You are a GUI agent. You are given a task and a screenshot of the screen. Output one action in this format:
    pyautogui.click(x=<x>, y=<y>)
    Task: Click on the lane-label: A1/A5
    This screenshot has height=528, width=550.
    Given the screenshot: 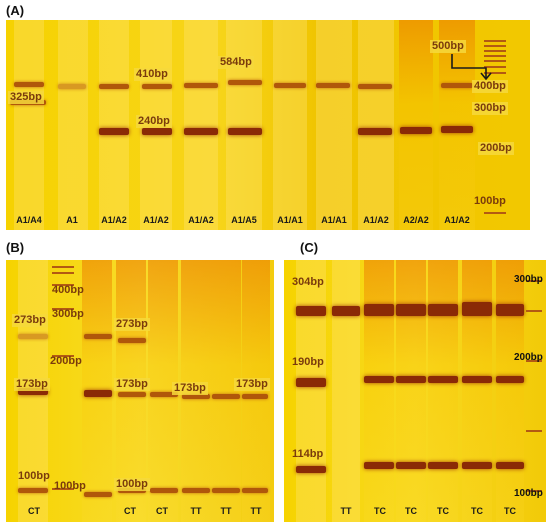 What is the action you would take?
    pyautogui.click(x=244, y=220)
    